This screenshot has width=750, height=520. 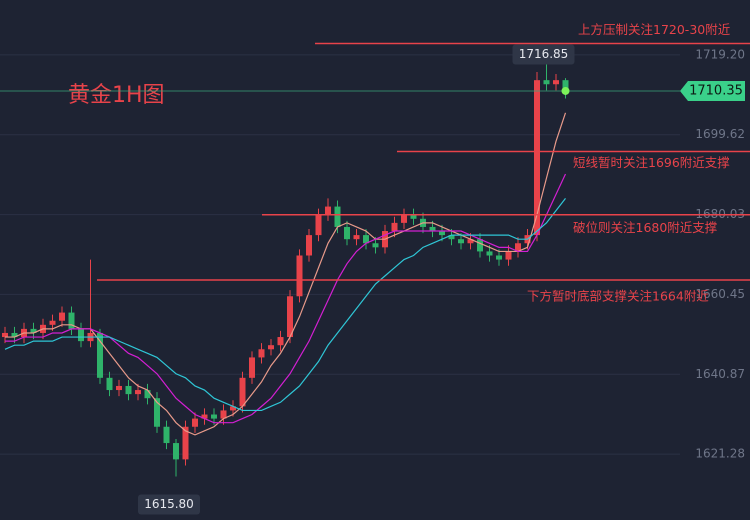 What do you see at coordinates (720, 374) in the screenshot?
I see `y-tick-label: 1640.87` at bounding box center [720, 374].